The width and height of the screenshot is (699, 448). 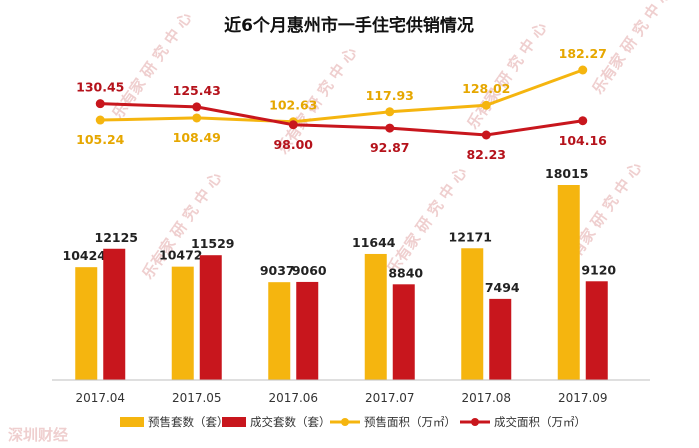 What do you see at coordinates (583, 398) in the screenshot?
I see `x-tick-label: 2017.09` at bounding box center [583, 398].